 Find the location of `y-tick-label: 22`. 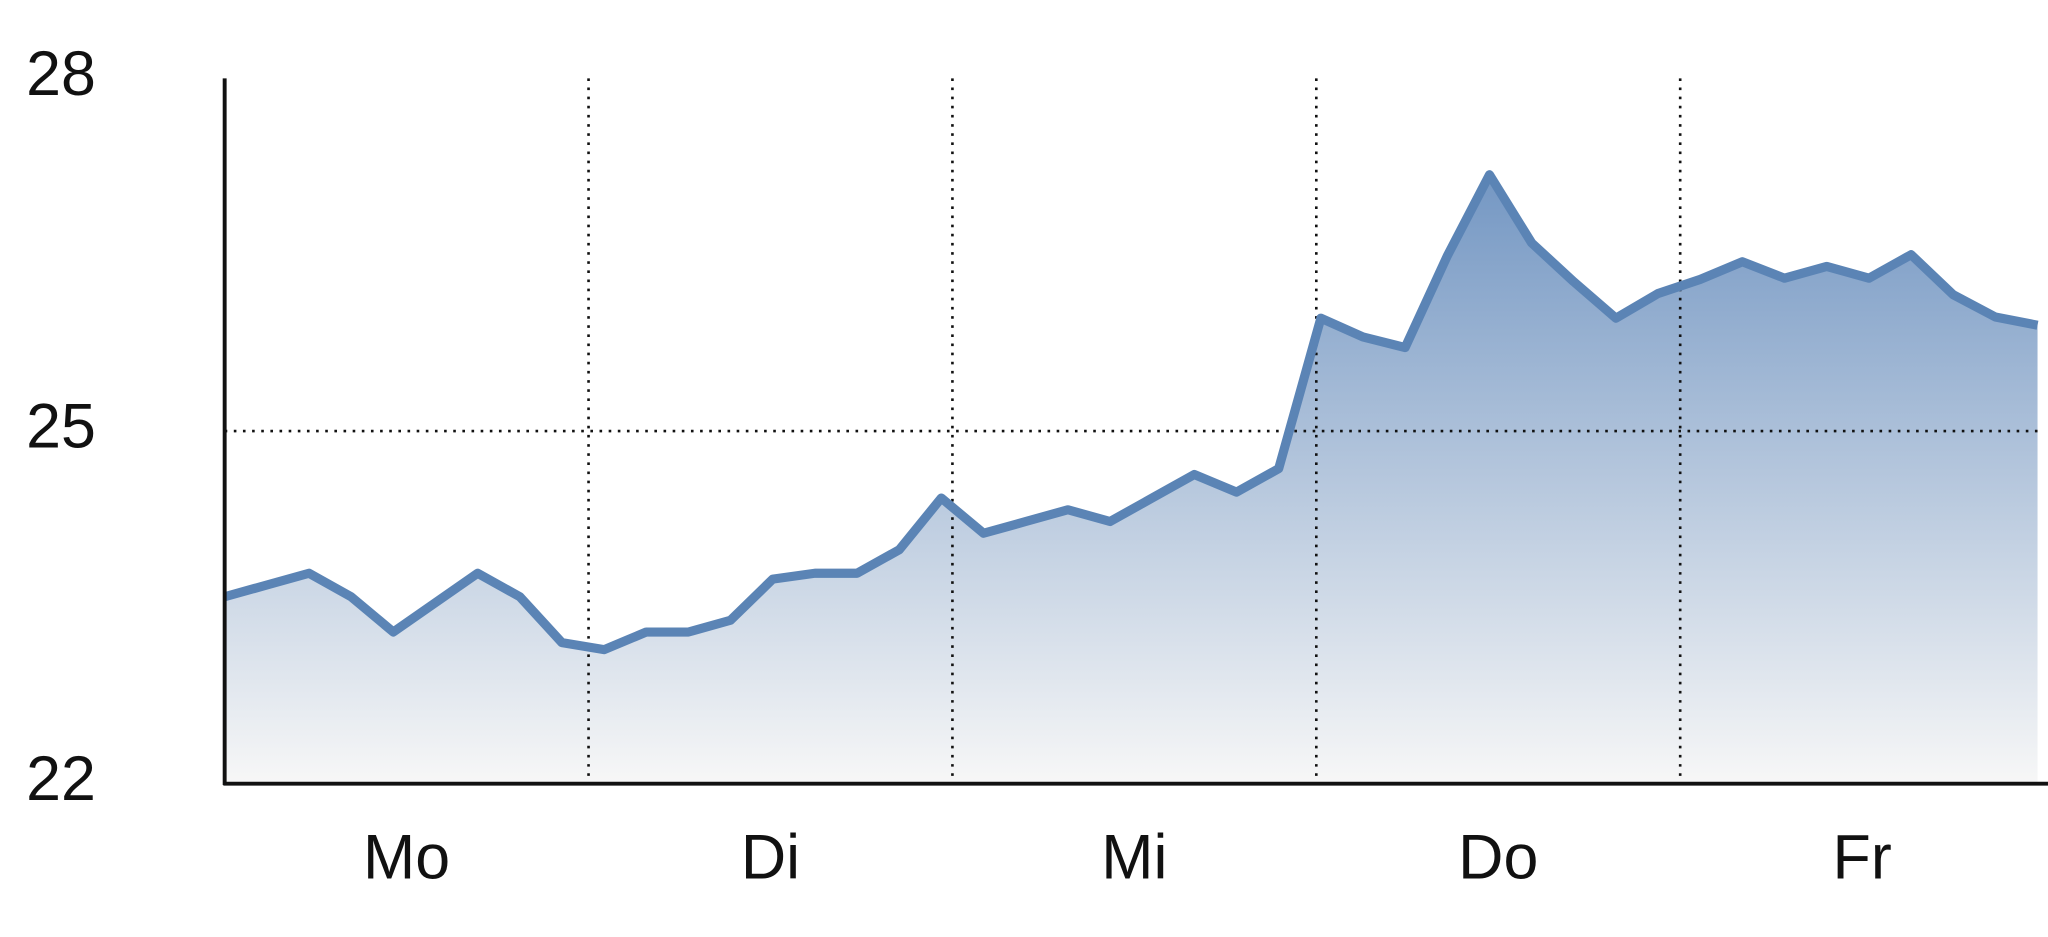

y-tick-label: 22 is located at coordinates (61, 779).